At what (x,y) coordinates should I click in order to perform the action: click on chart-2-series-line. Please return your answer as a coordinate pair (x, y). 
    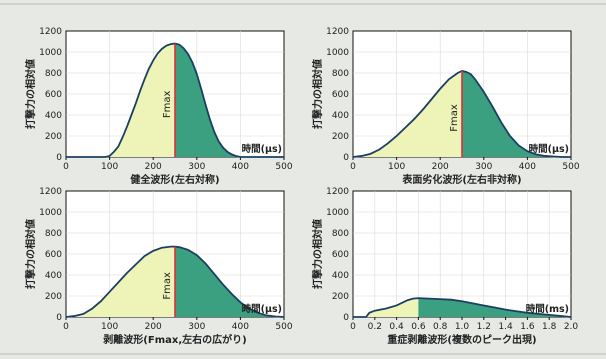
    Looking at the image, I should click on (461, 113).